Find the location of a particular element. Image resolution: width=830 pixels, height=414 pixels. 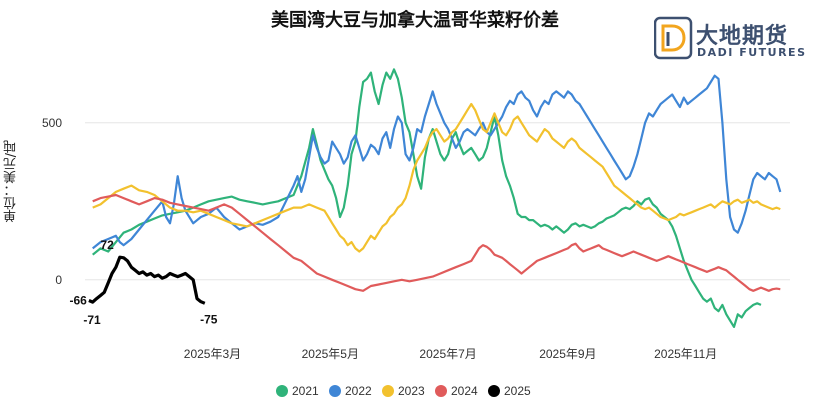

logo-text-en: DADI FUTURES is located at coordinates (752, 52).